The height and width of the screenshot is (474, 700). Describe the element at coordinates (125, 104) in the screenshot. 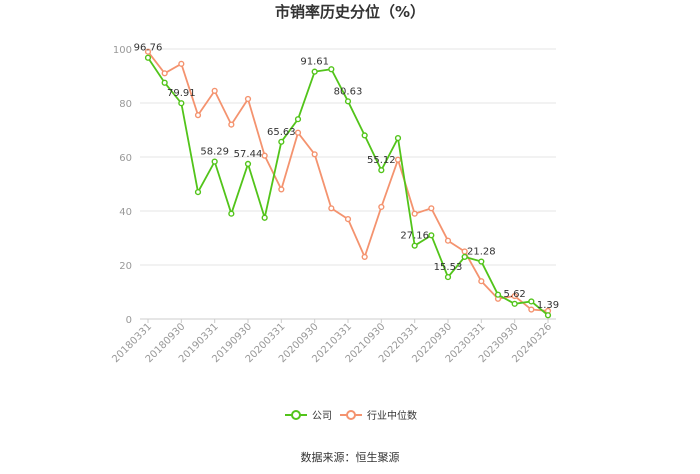

I see `y-tick-label: 80` at that location.